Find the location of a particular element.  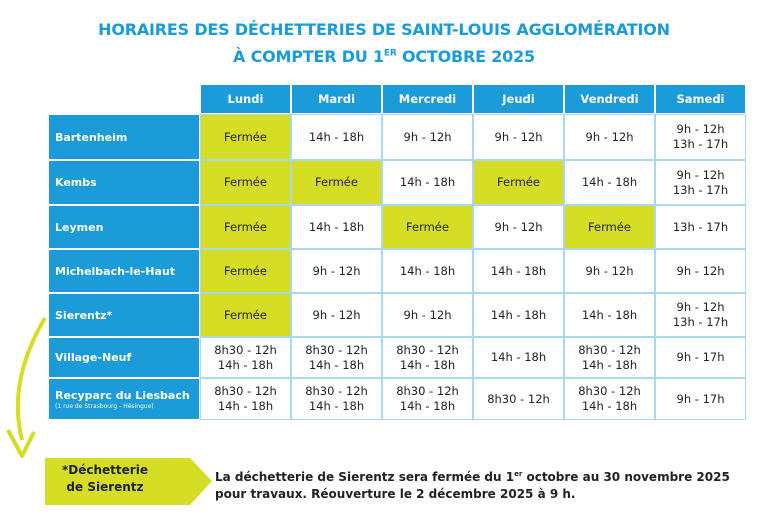

title-sup: ER is located at coordinates (390, 53).